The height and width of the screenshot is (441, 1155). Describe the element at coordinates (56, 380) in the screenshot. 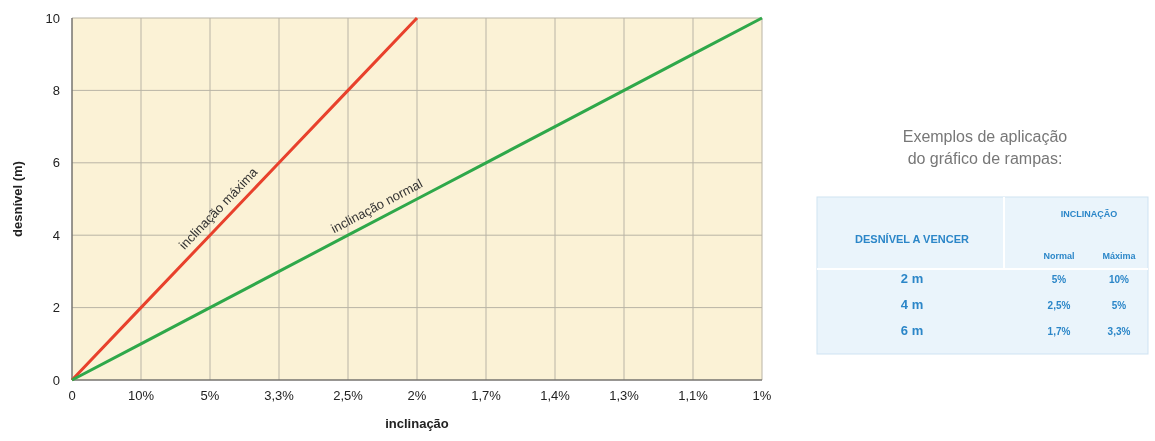

I see `y-tick-label: 0` at that location.